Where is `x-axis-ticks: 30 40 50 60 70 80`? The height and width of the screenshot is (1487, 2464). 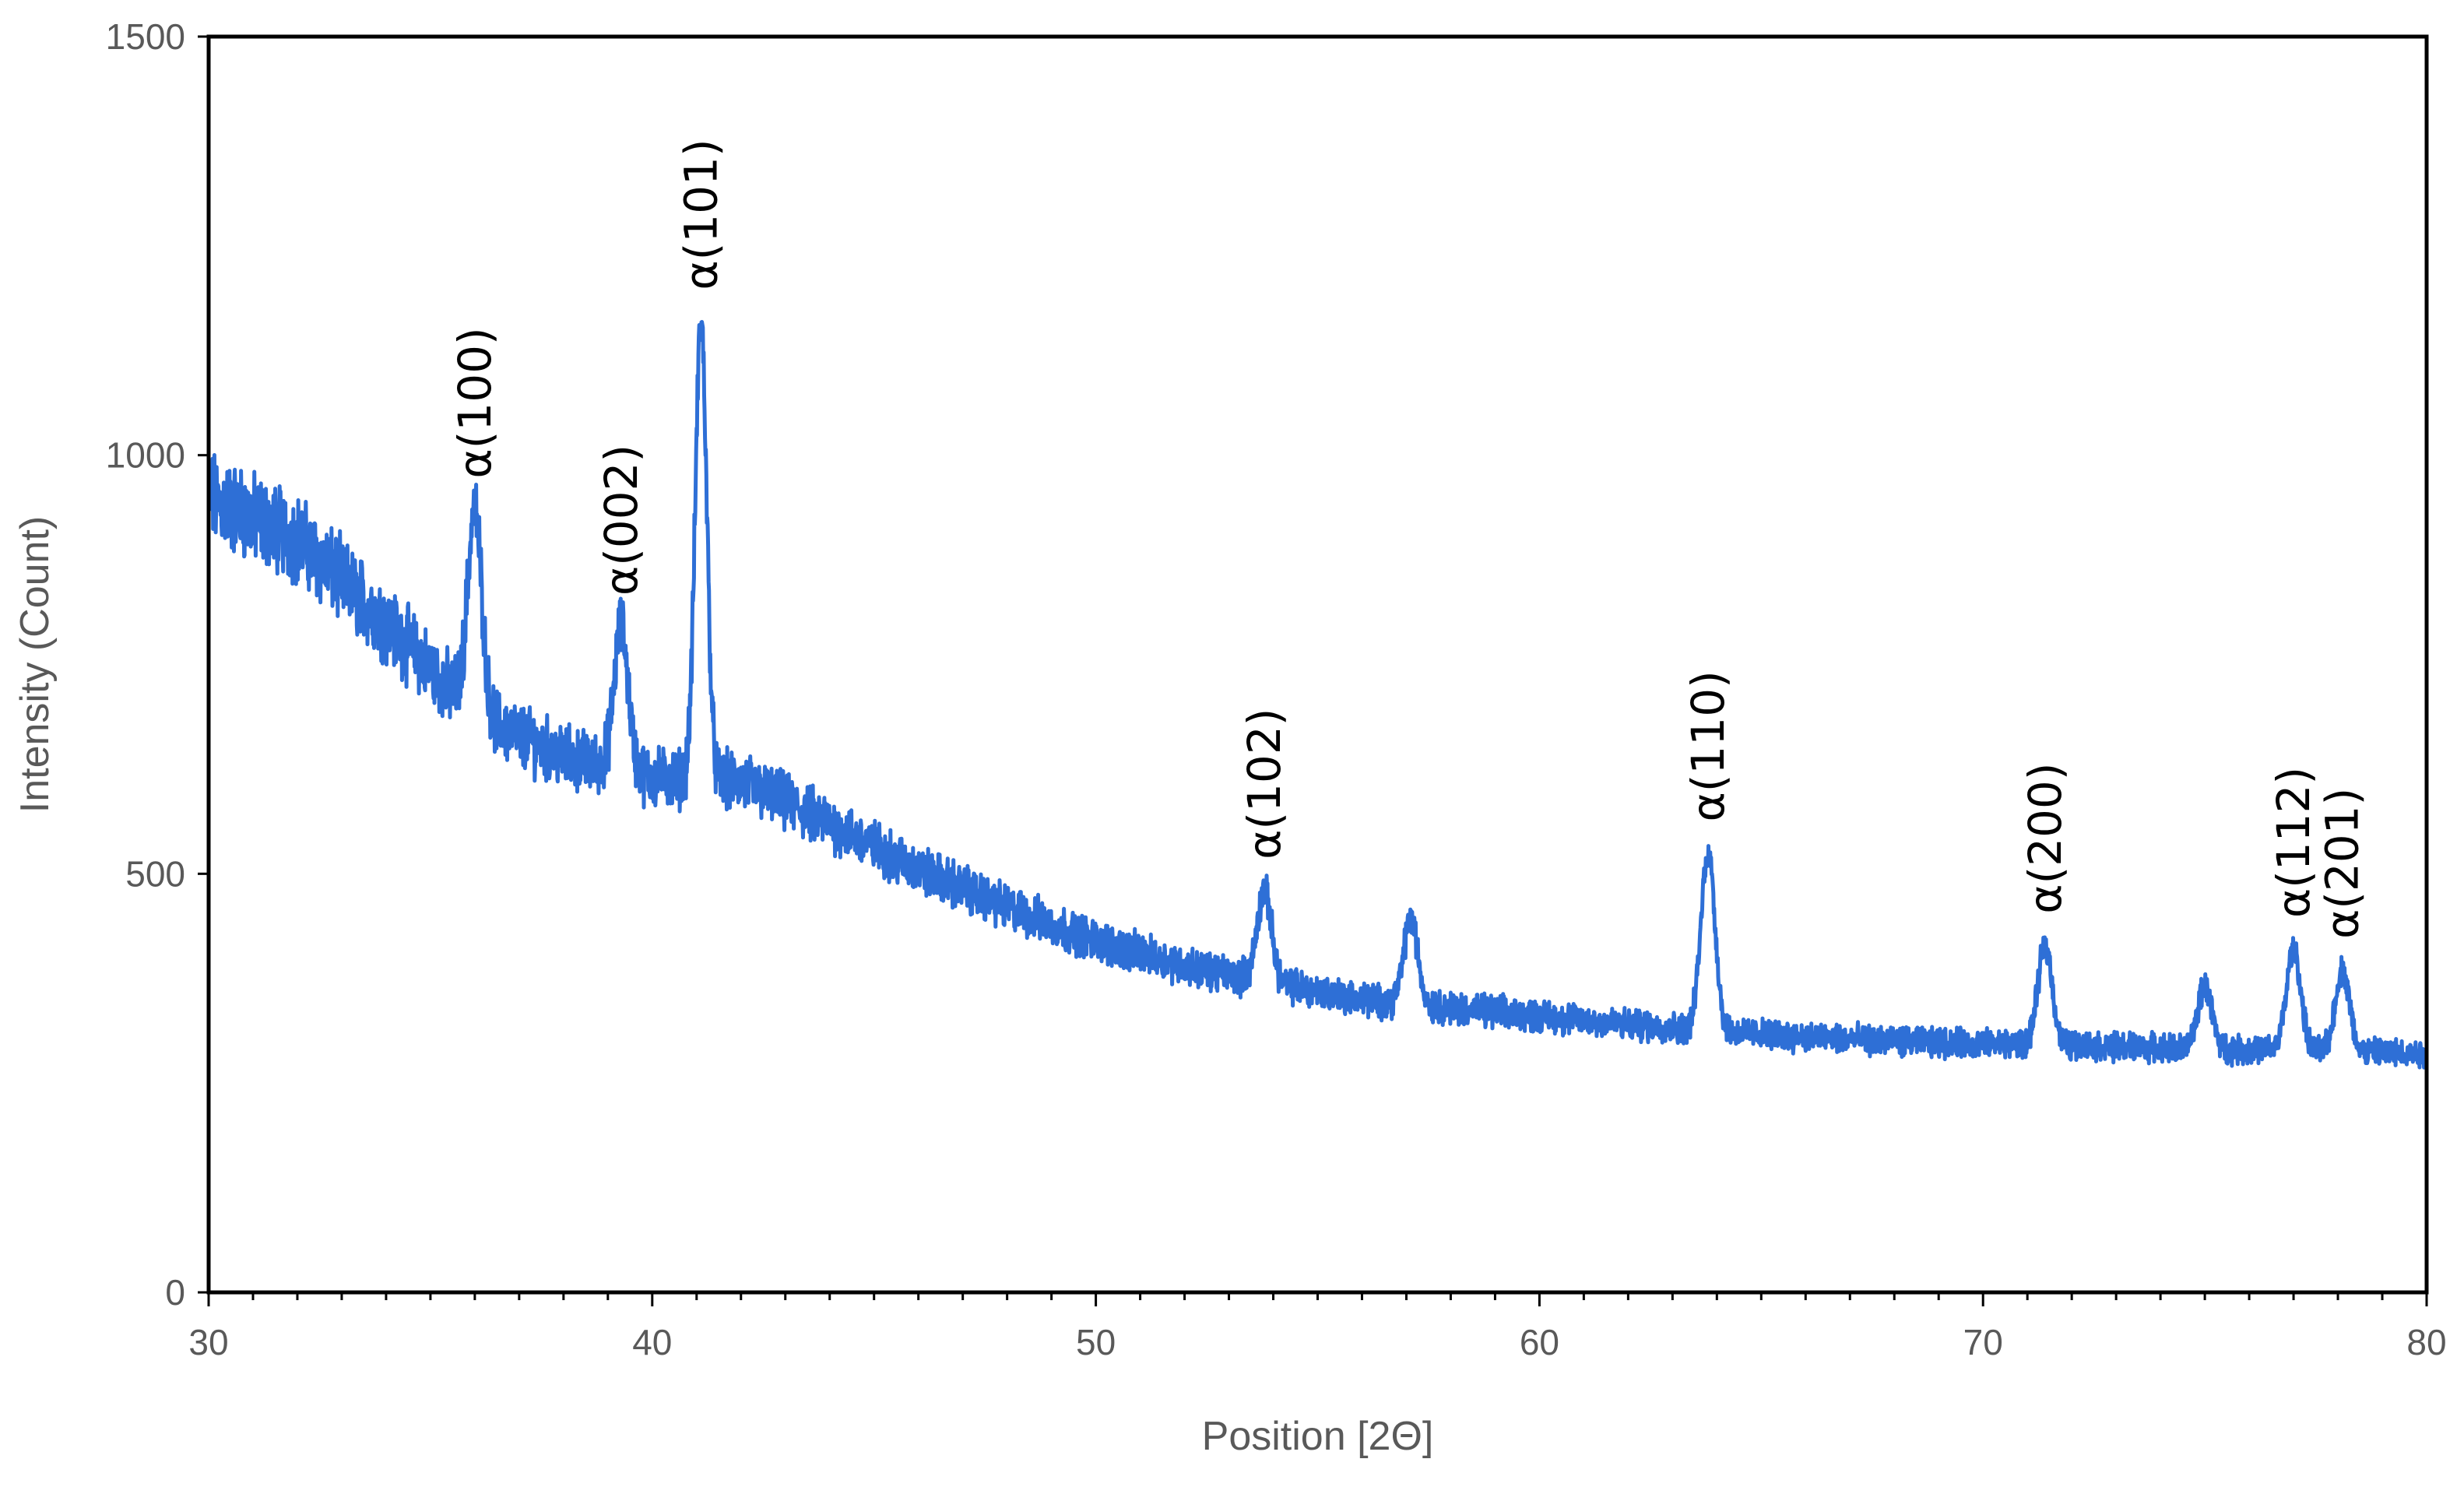 x-axis-ticks: 30 40 50 60 70 80 is located at coordinates (1317, 1327).